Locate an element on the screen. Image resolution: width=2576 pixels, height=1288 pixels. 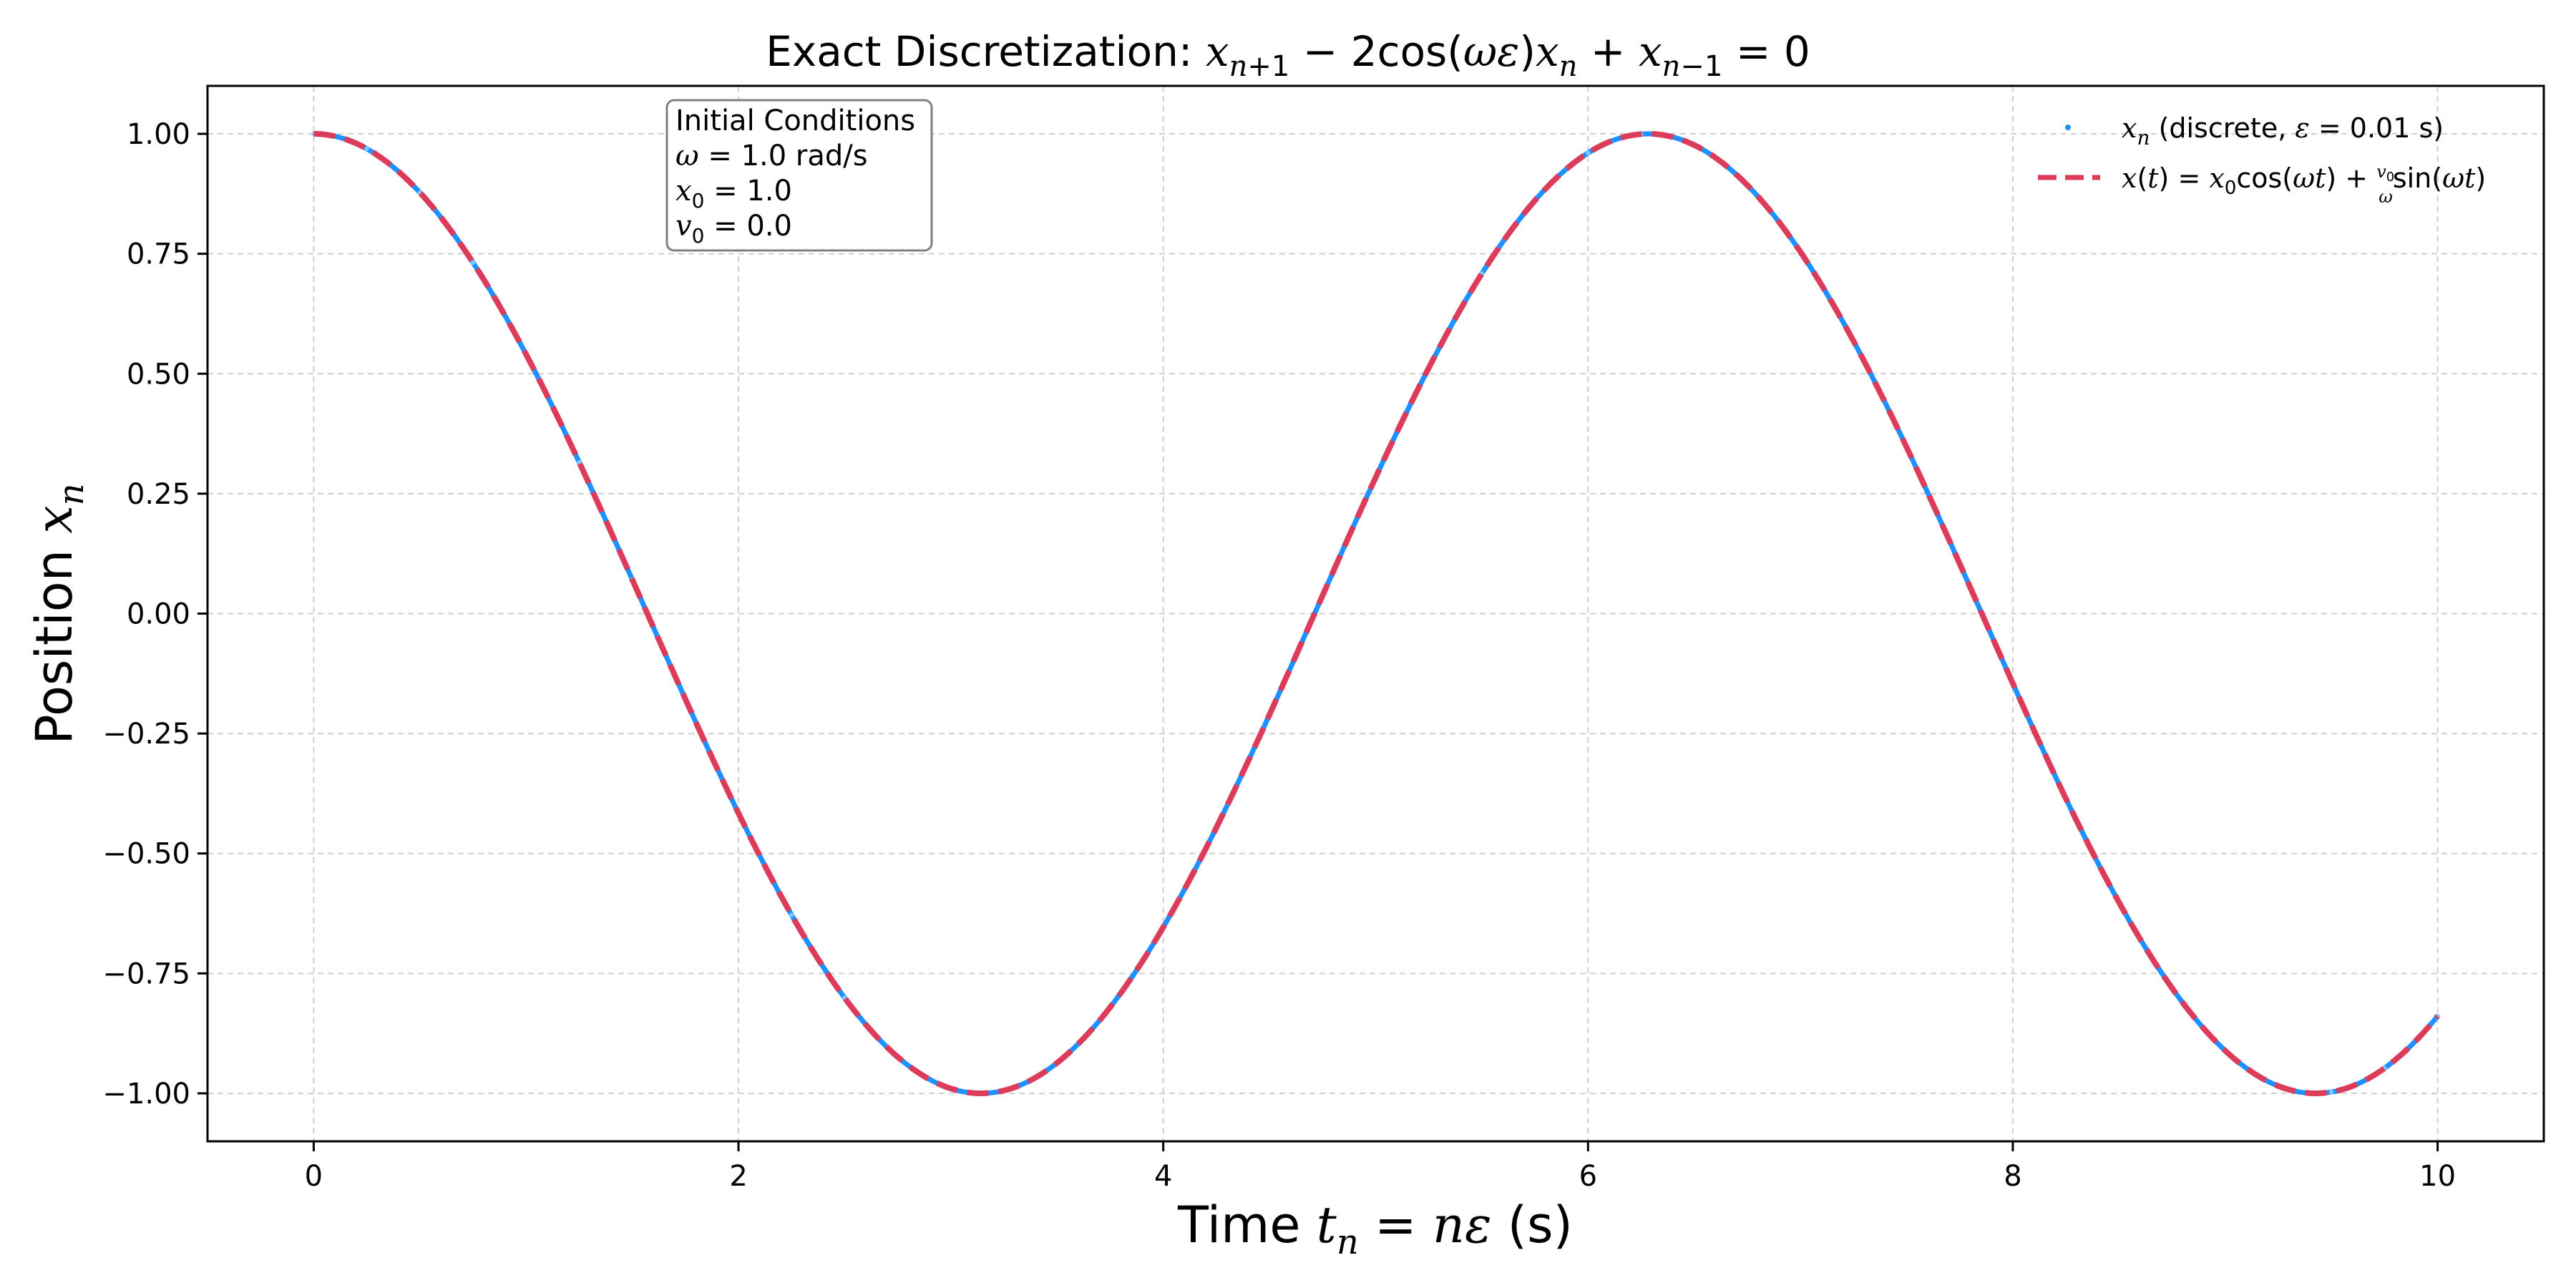
legend-label-analytic: x(t) = x0cos(ωt) + v0 ωsin(ωt) is located at coordinates (2304, 184).